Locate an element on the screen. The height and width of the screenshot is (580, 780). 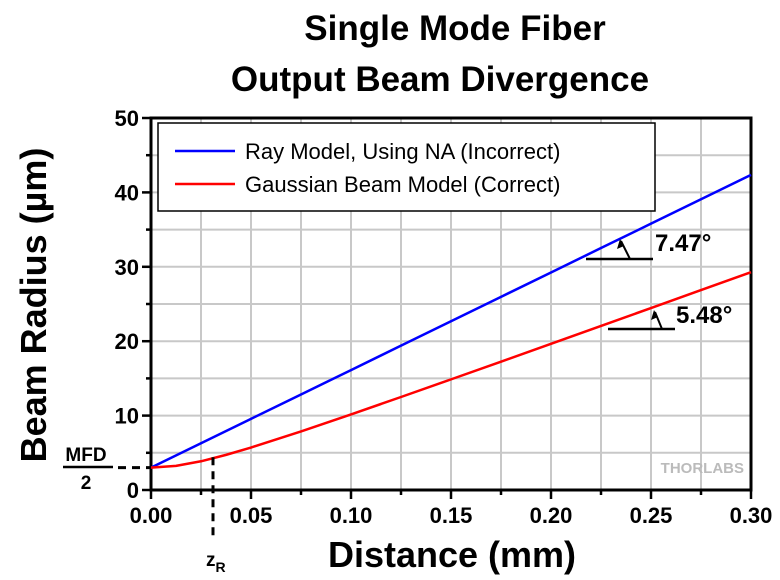
mfd-denominator: 2 is located at coordinates (86, 483).